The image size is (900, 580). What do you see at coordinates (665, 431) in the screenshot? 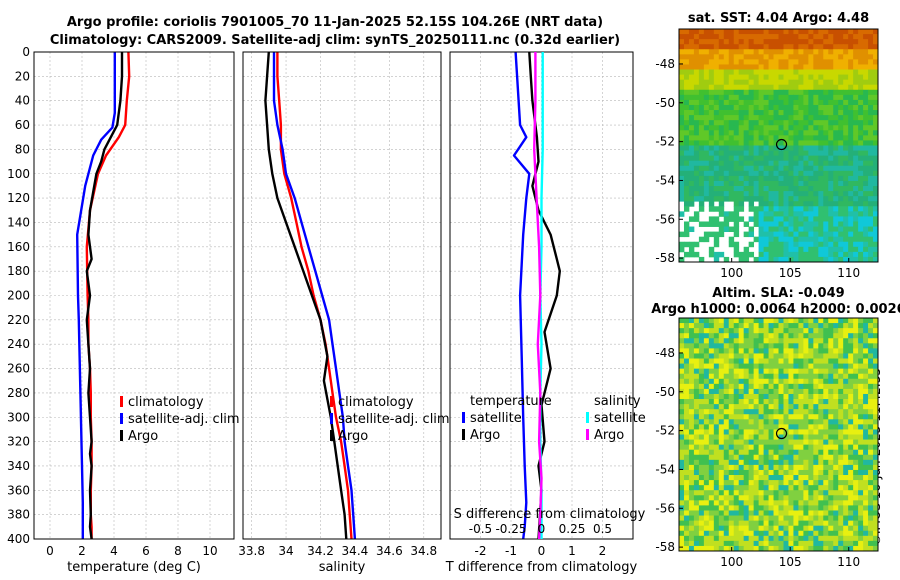
I see `map-y-tick-label: -52` at bounding box center [665, 431].